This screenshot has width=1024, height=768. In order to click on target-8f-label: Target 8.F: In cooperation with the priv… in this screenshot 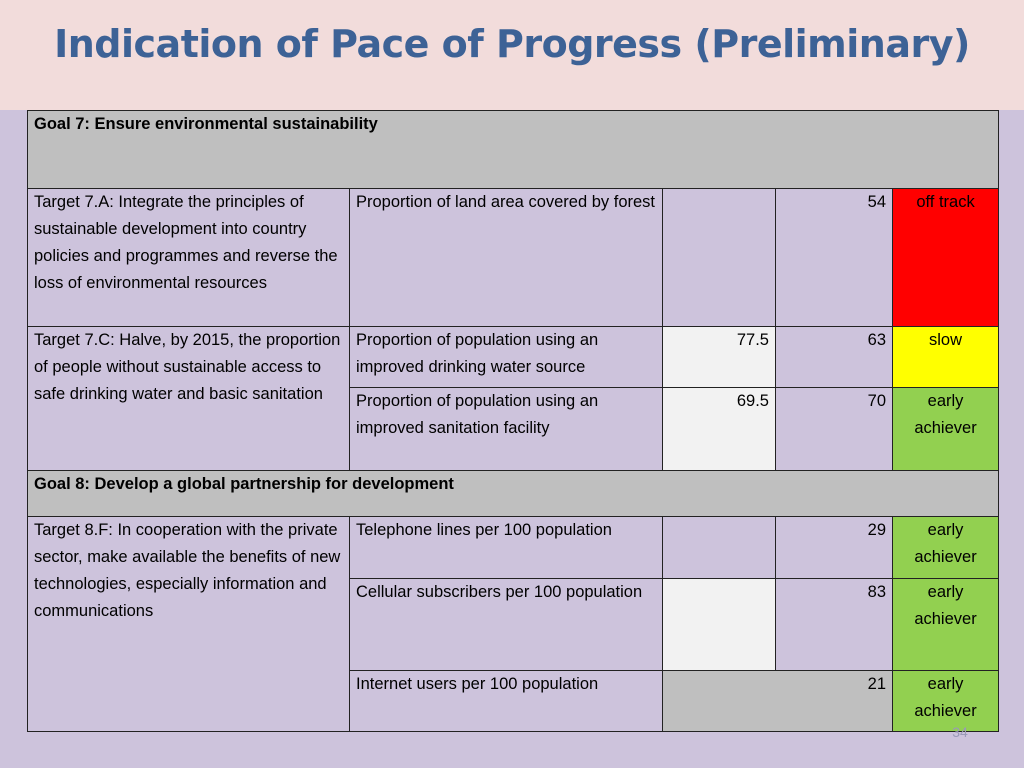, I will do `click(188, 624)`.